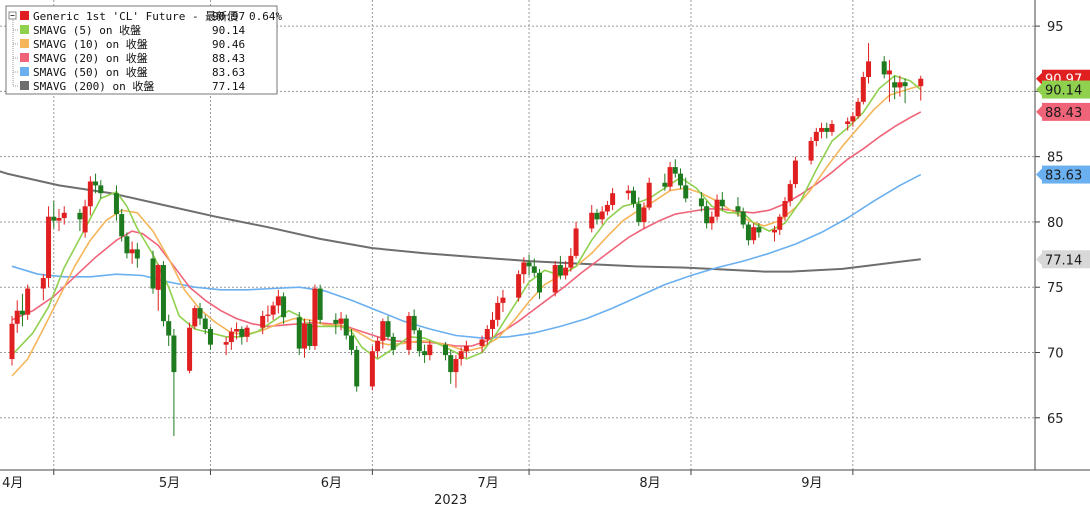  What do you see at coordinates (811, 483) in the screenshot?
I see `x-month-label: 9月` at bounding box center [811, 483].